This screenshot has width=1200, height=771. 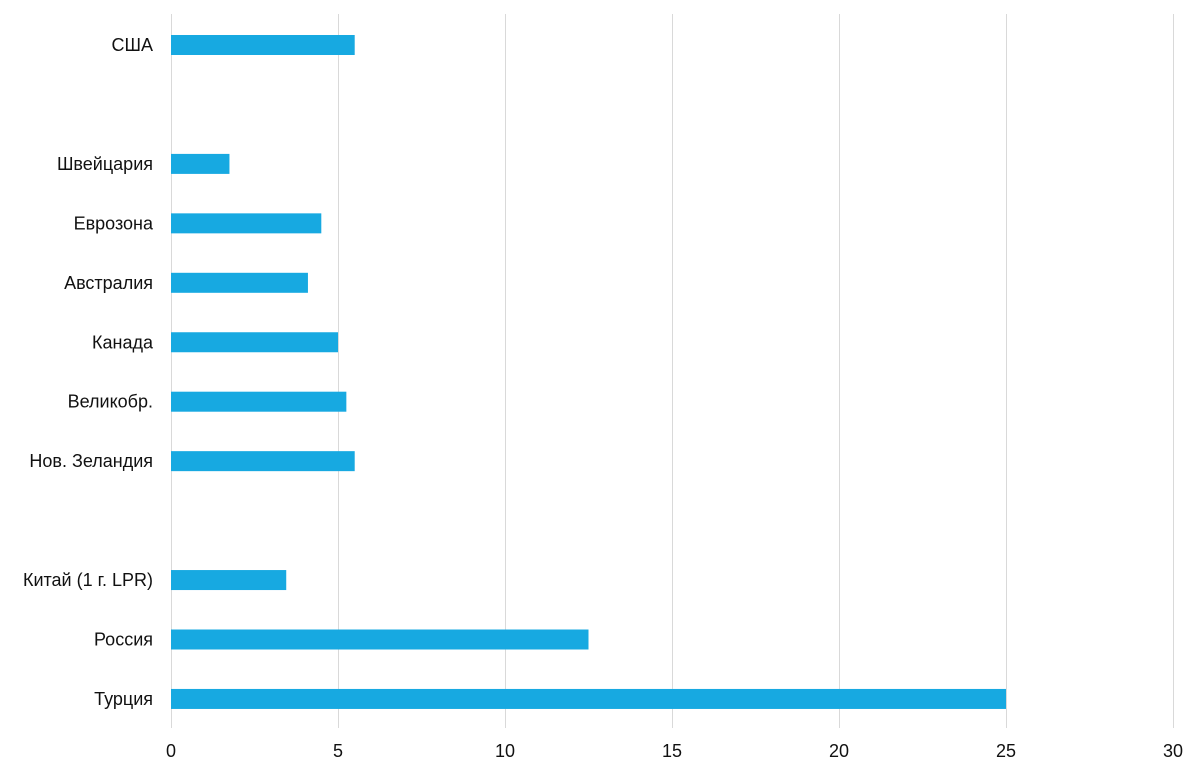 What do you see at coordinates (839, 751) in the screenshot?
I see `x-tick-label-20: 20` at bounding box center [839, 751].